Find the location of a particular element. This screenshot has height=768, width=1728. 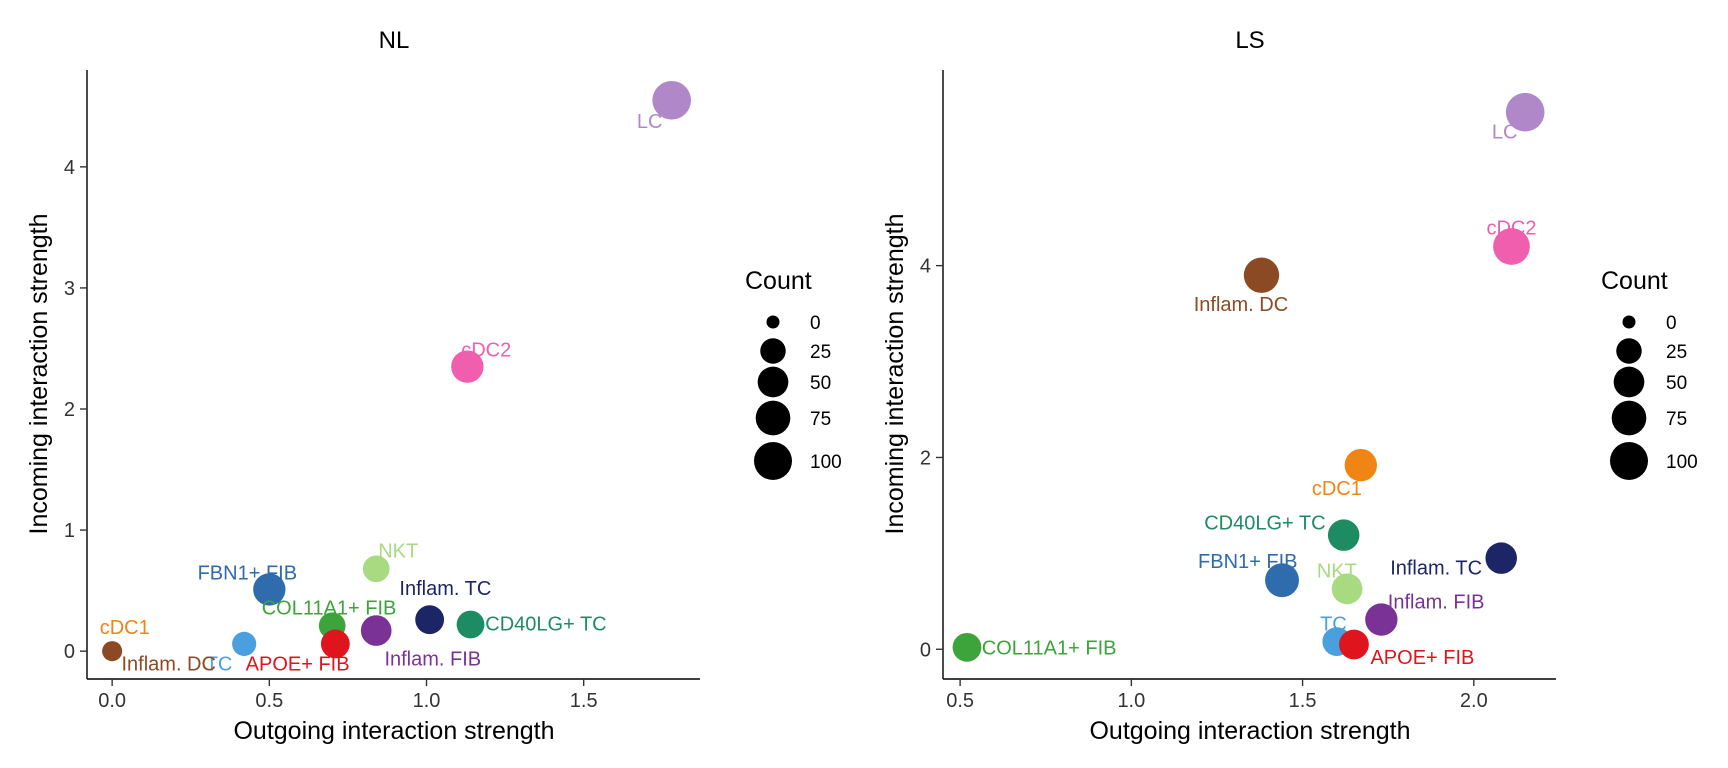

legend-title-nl: Count is located at coordinates (778, 281).